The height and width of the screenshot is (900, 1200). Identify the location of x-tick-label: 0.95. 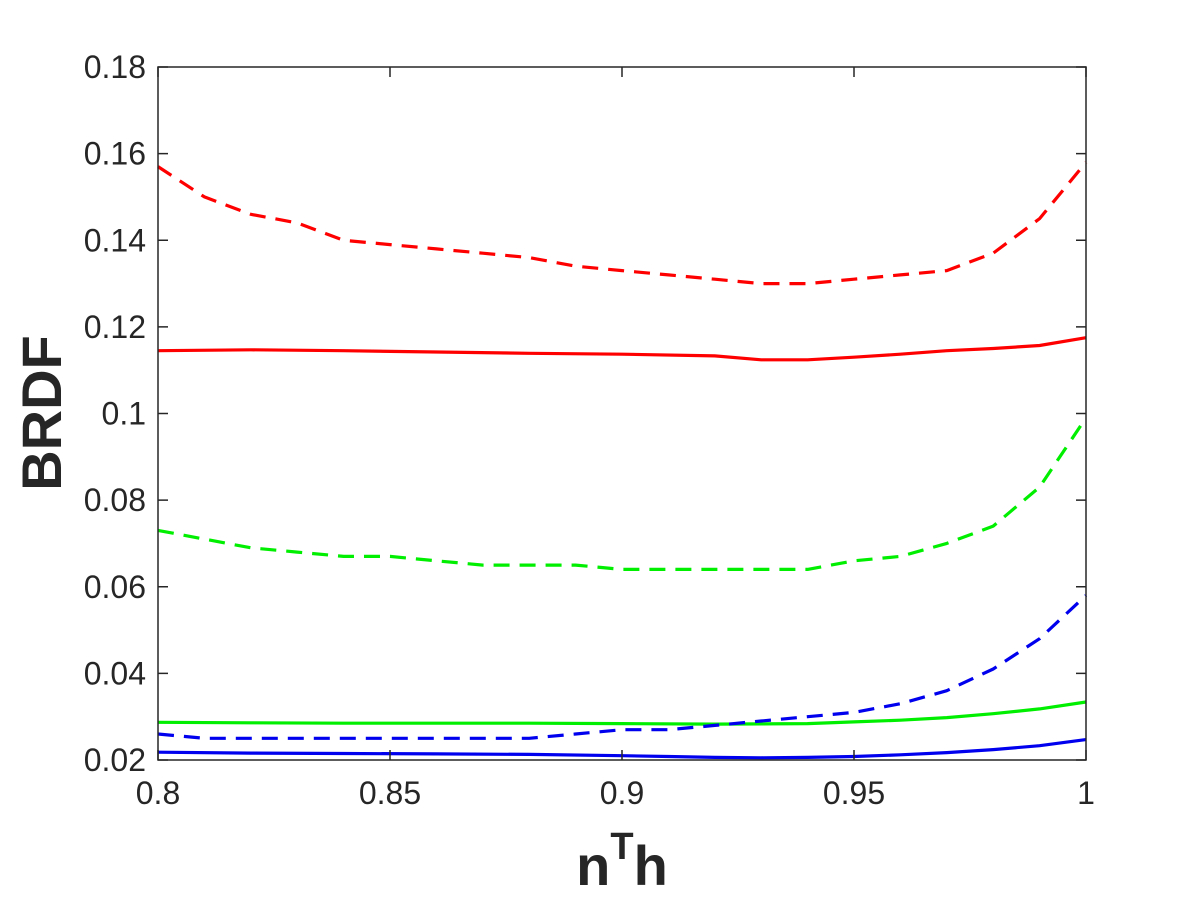
(854, 793).